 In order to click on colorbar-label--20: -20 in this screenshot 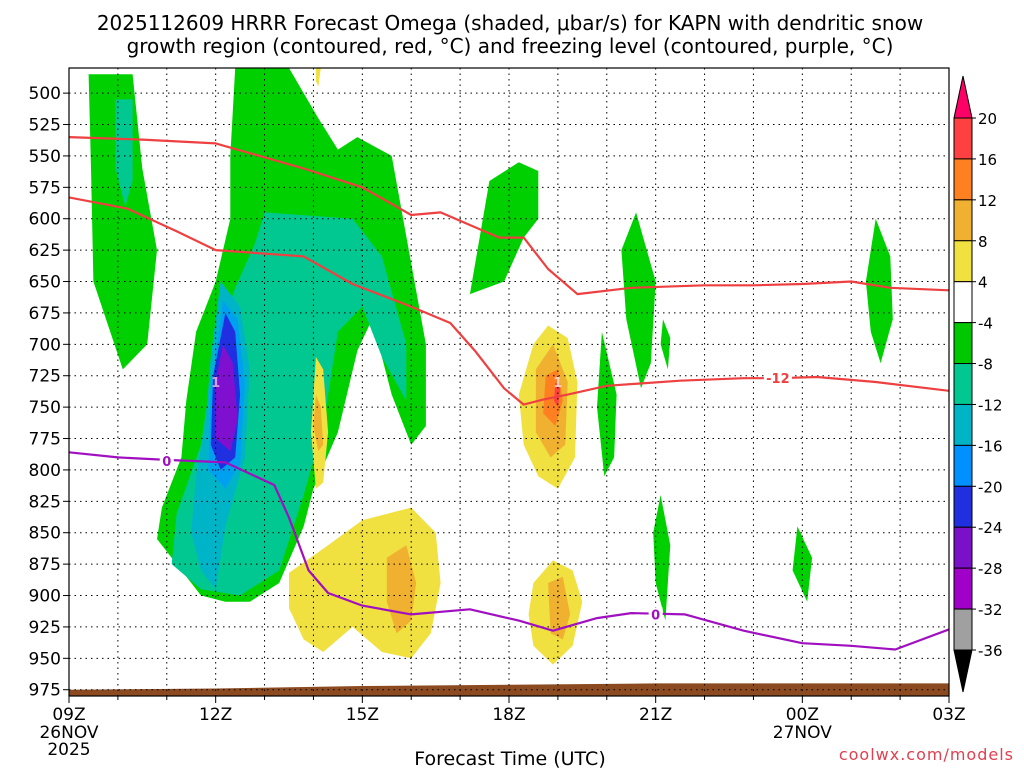, I will do `click(990, 487)`.